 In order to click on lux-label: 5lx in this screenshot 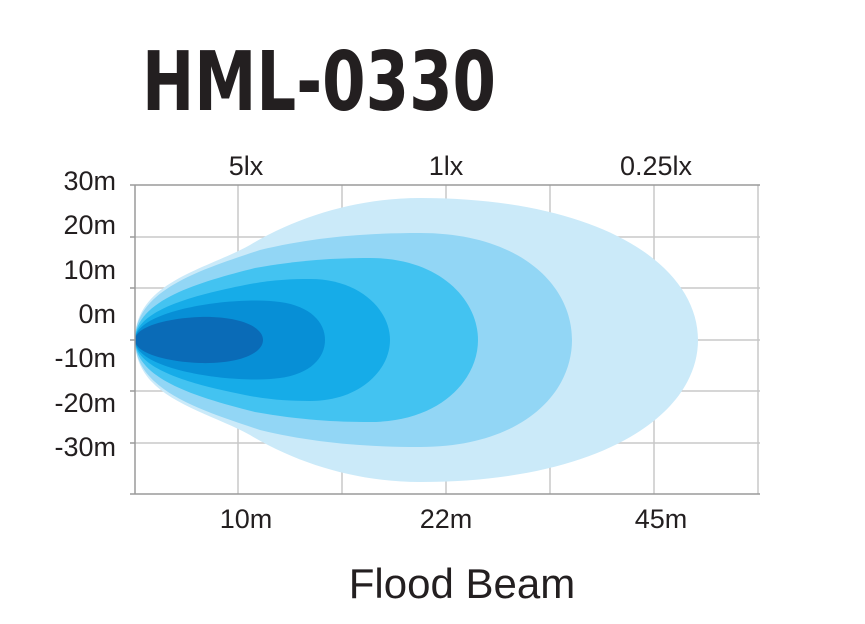, I will do `click(246, 166)`.